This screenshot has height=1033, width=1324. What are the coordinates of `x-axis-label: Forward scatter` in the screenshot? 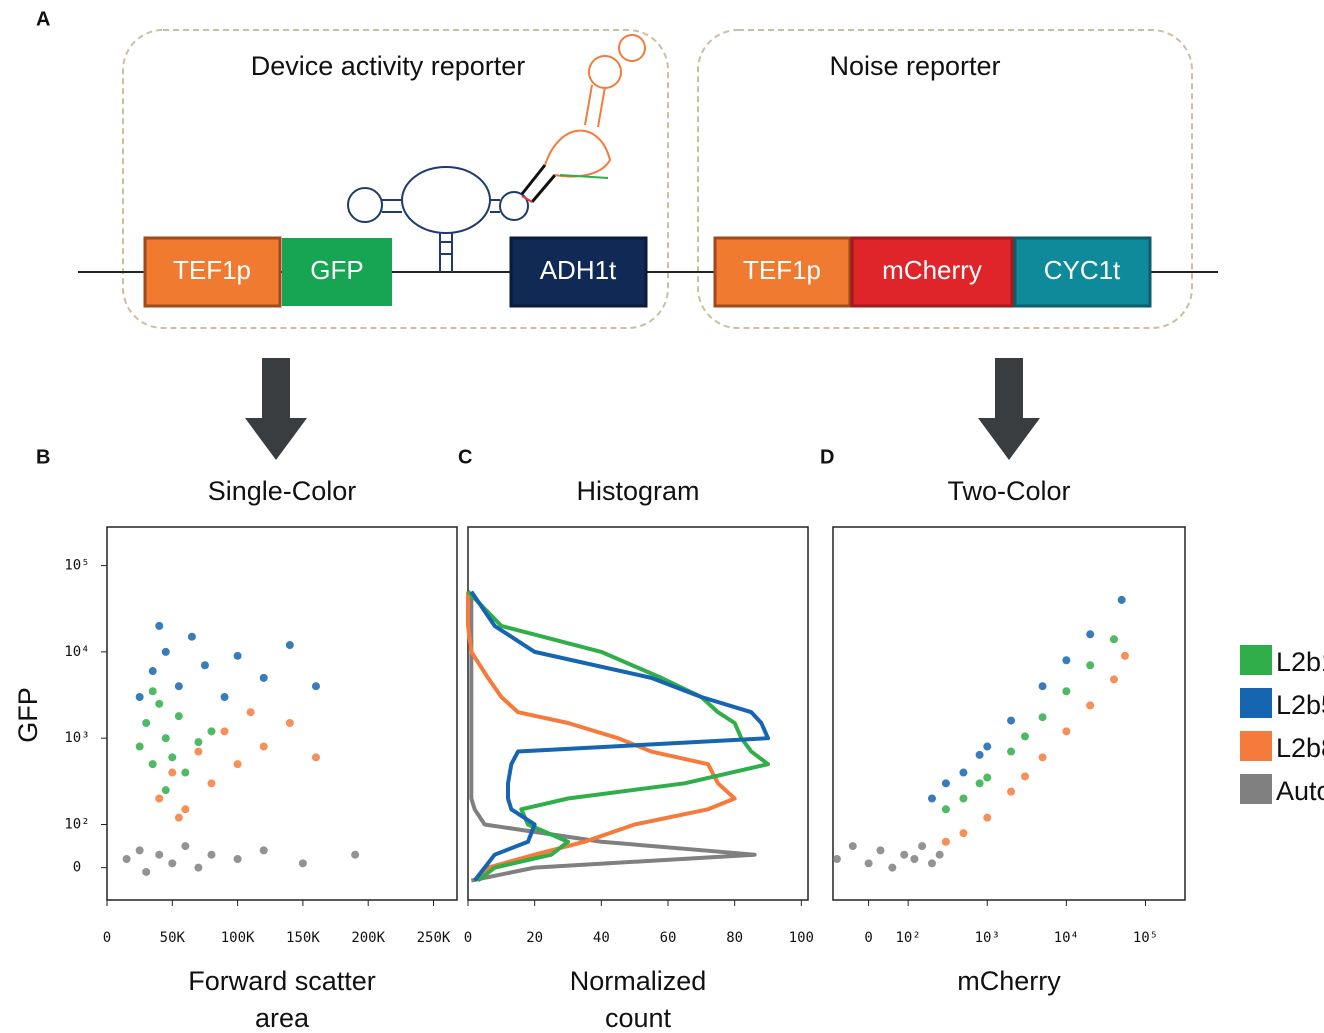 It's located at (282, 981).